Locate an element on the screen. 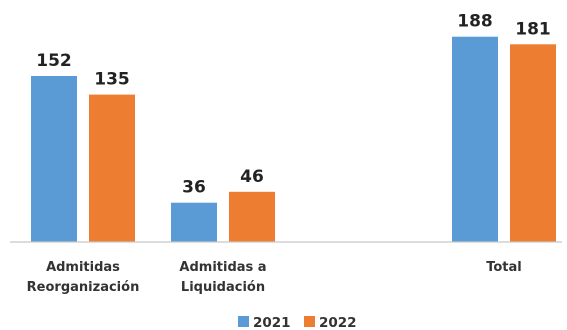 This screenshot has width=567, height=330. legend-swatch-2021 is located at coordinates (243, 321).